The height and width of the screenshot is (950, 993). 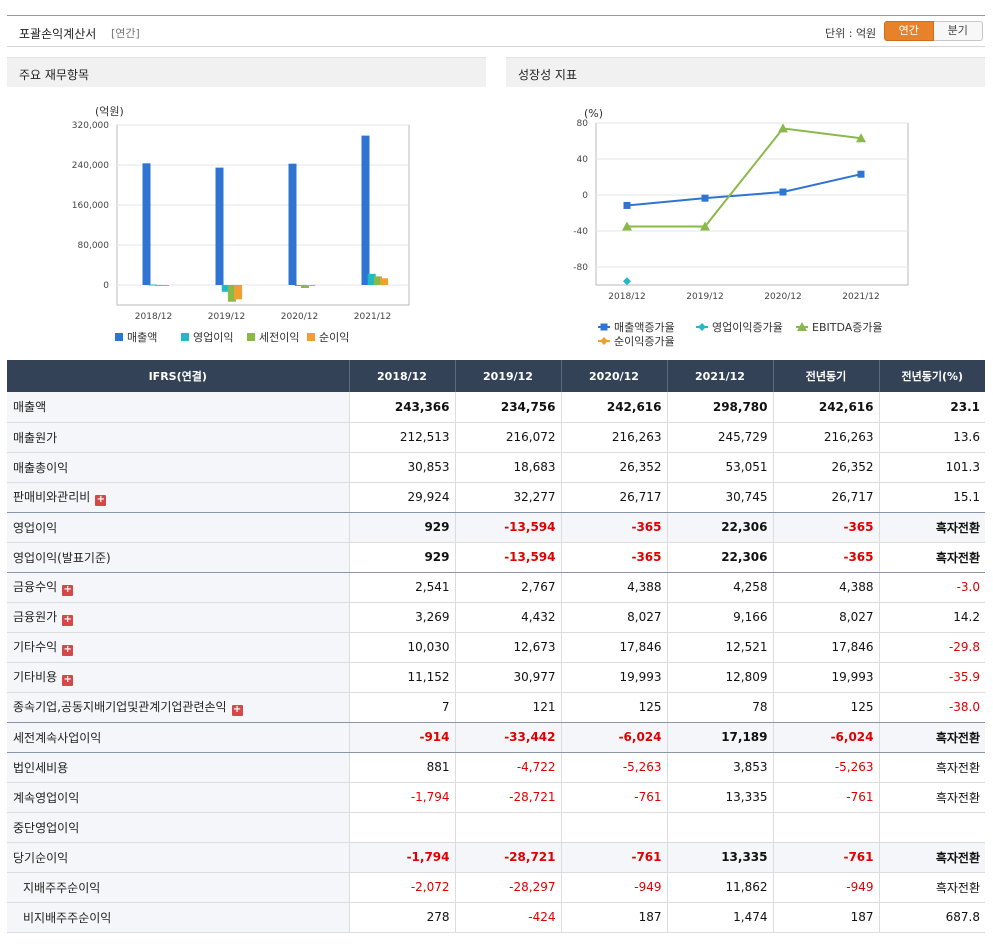 I want to click on y-axis-unit: (%), so click(x=593, y=113).